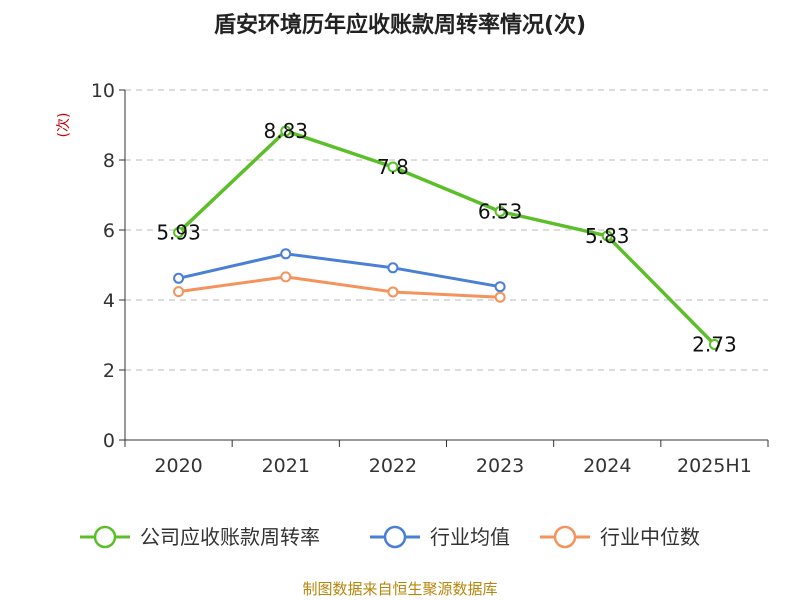 The image size is (800, 600). Describe the element at coordinates (399, 589) in the screenshot. I see `source-note: 制图数据来自恒生聚源数据库` at that location.